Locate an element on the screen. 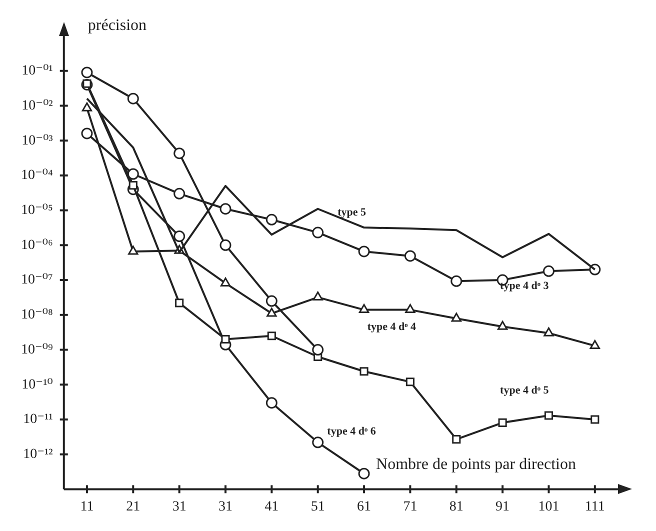  x-tick-label: 101 is located at coordinates (549, 506).